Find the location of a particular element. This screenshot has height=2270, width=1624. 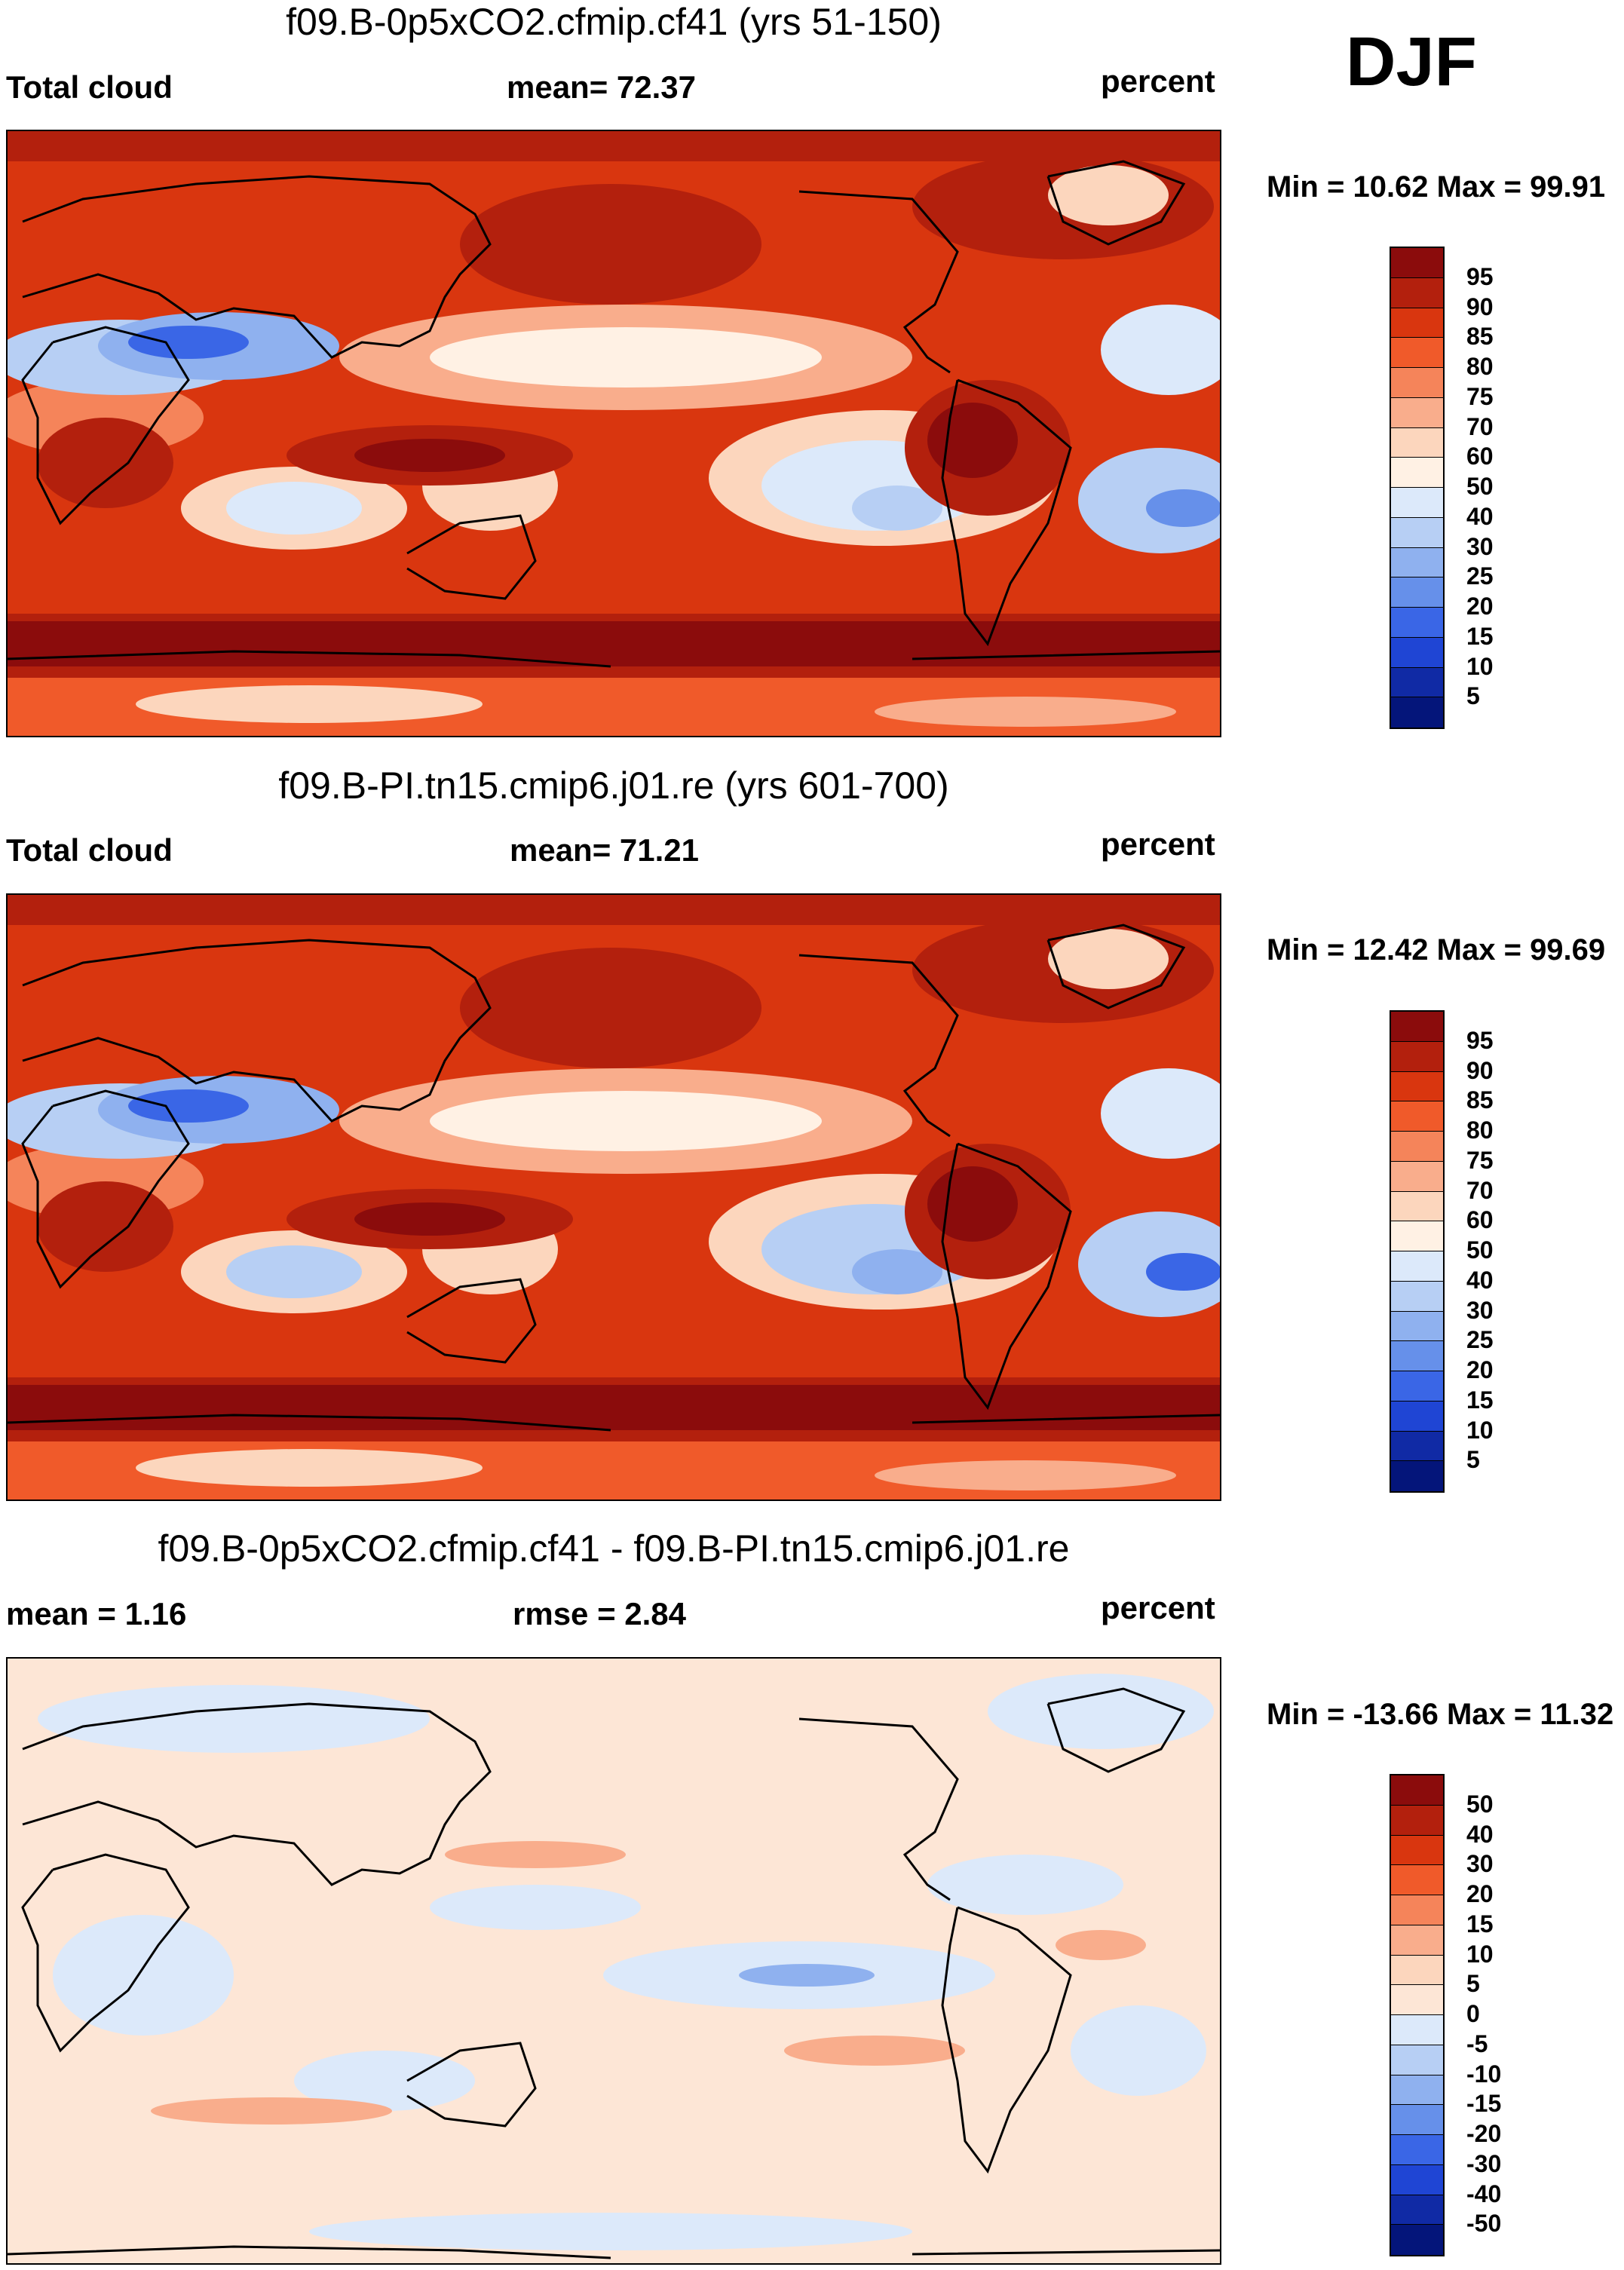

panel-2-title: f09.B-PI.tn15.cmip6.j01.re (yrs 601-700) is located at coordinates (613, 785).